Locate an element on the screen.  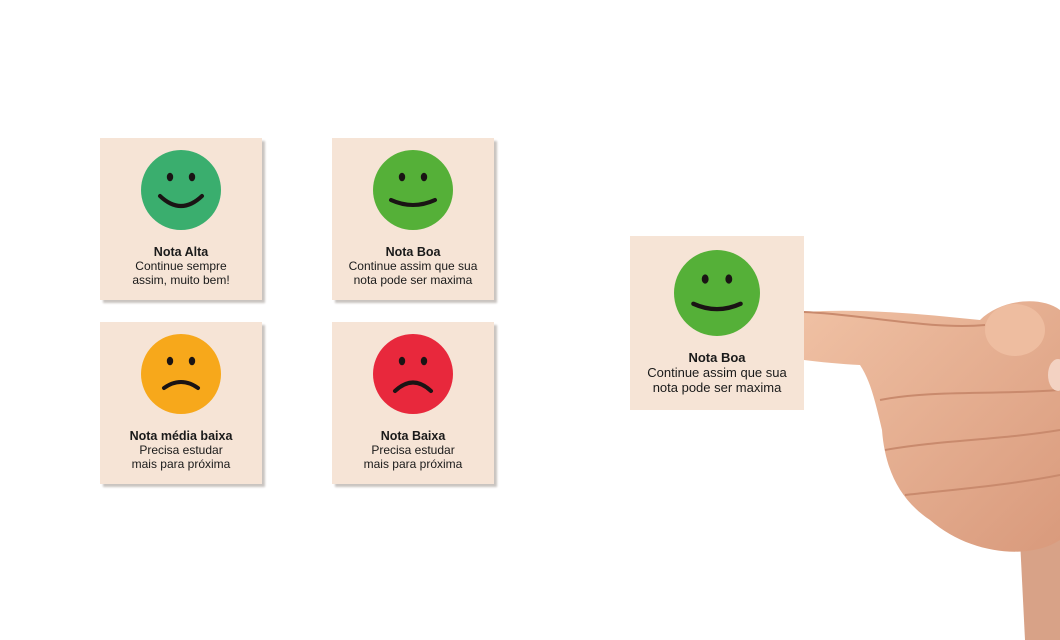
card-title: Nota média baixa is located at coordinates (181, 436).